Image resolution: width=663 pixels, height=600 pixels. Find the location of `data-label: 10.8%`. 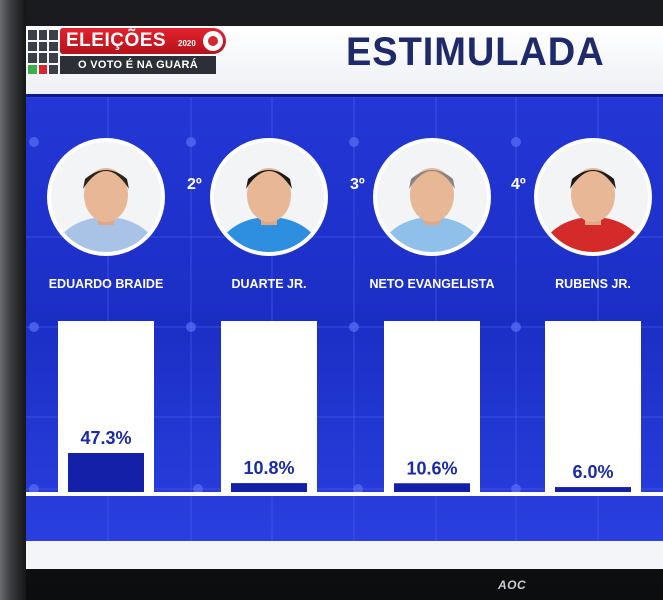

data-label: 10.8% is located at coordinates (268, 468).